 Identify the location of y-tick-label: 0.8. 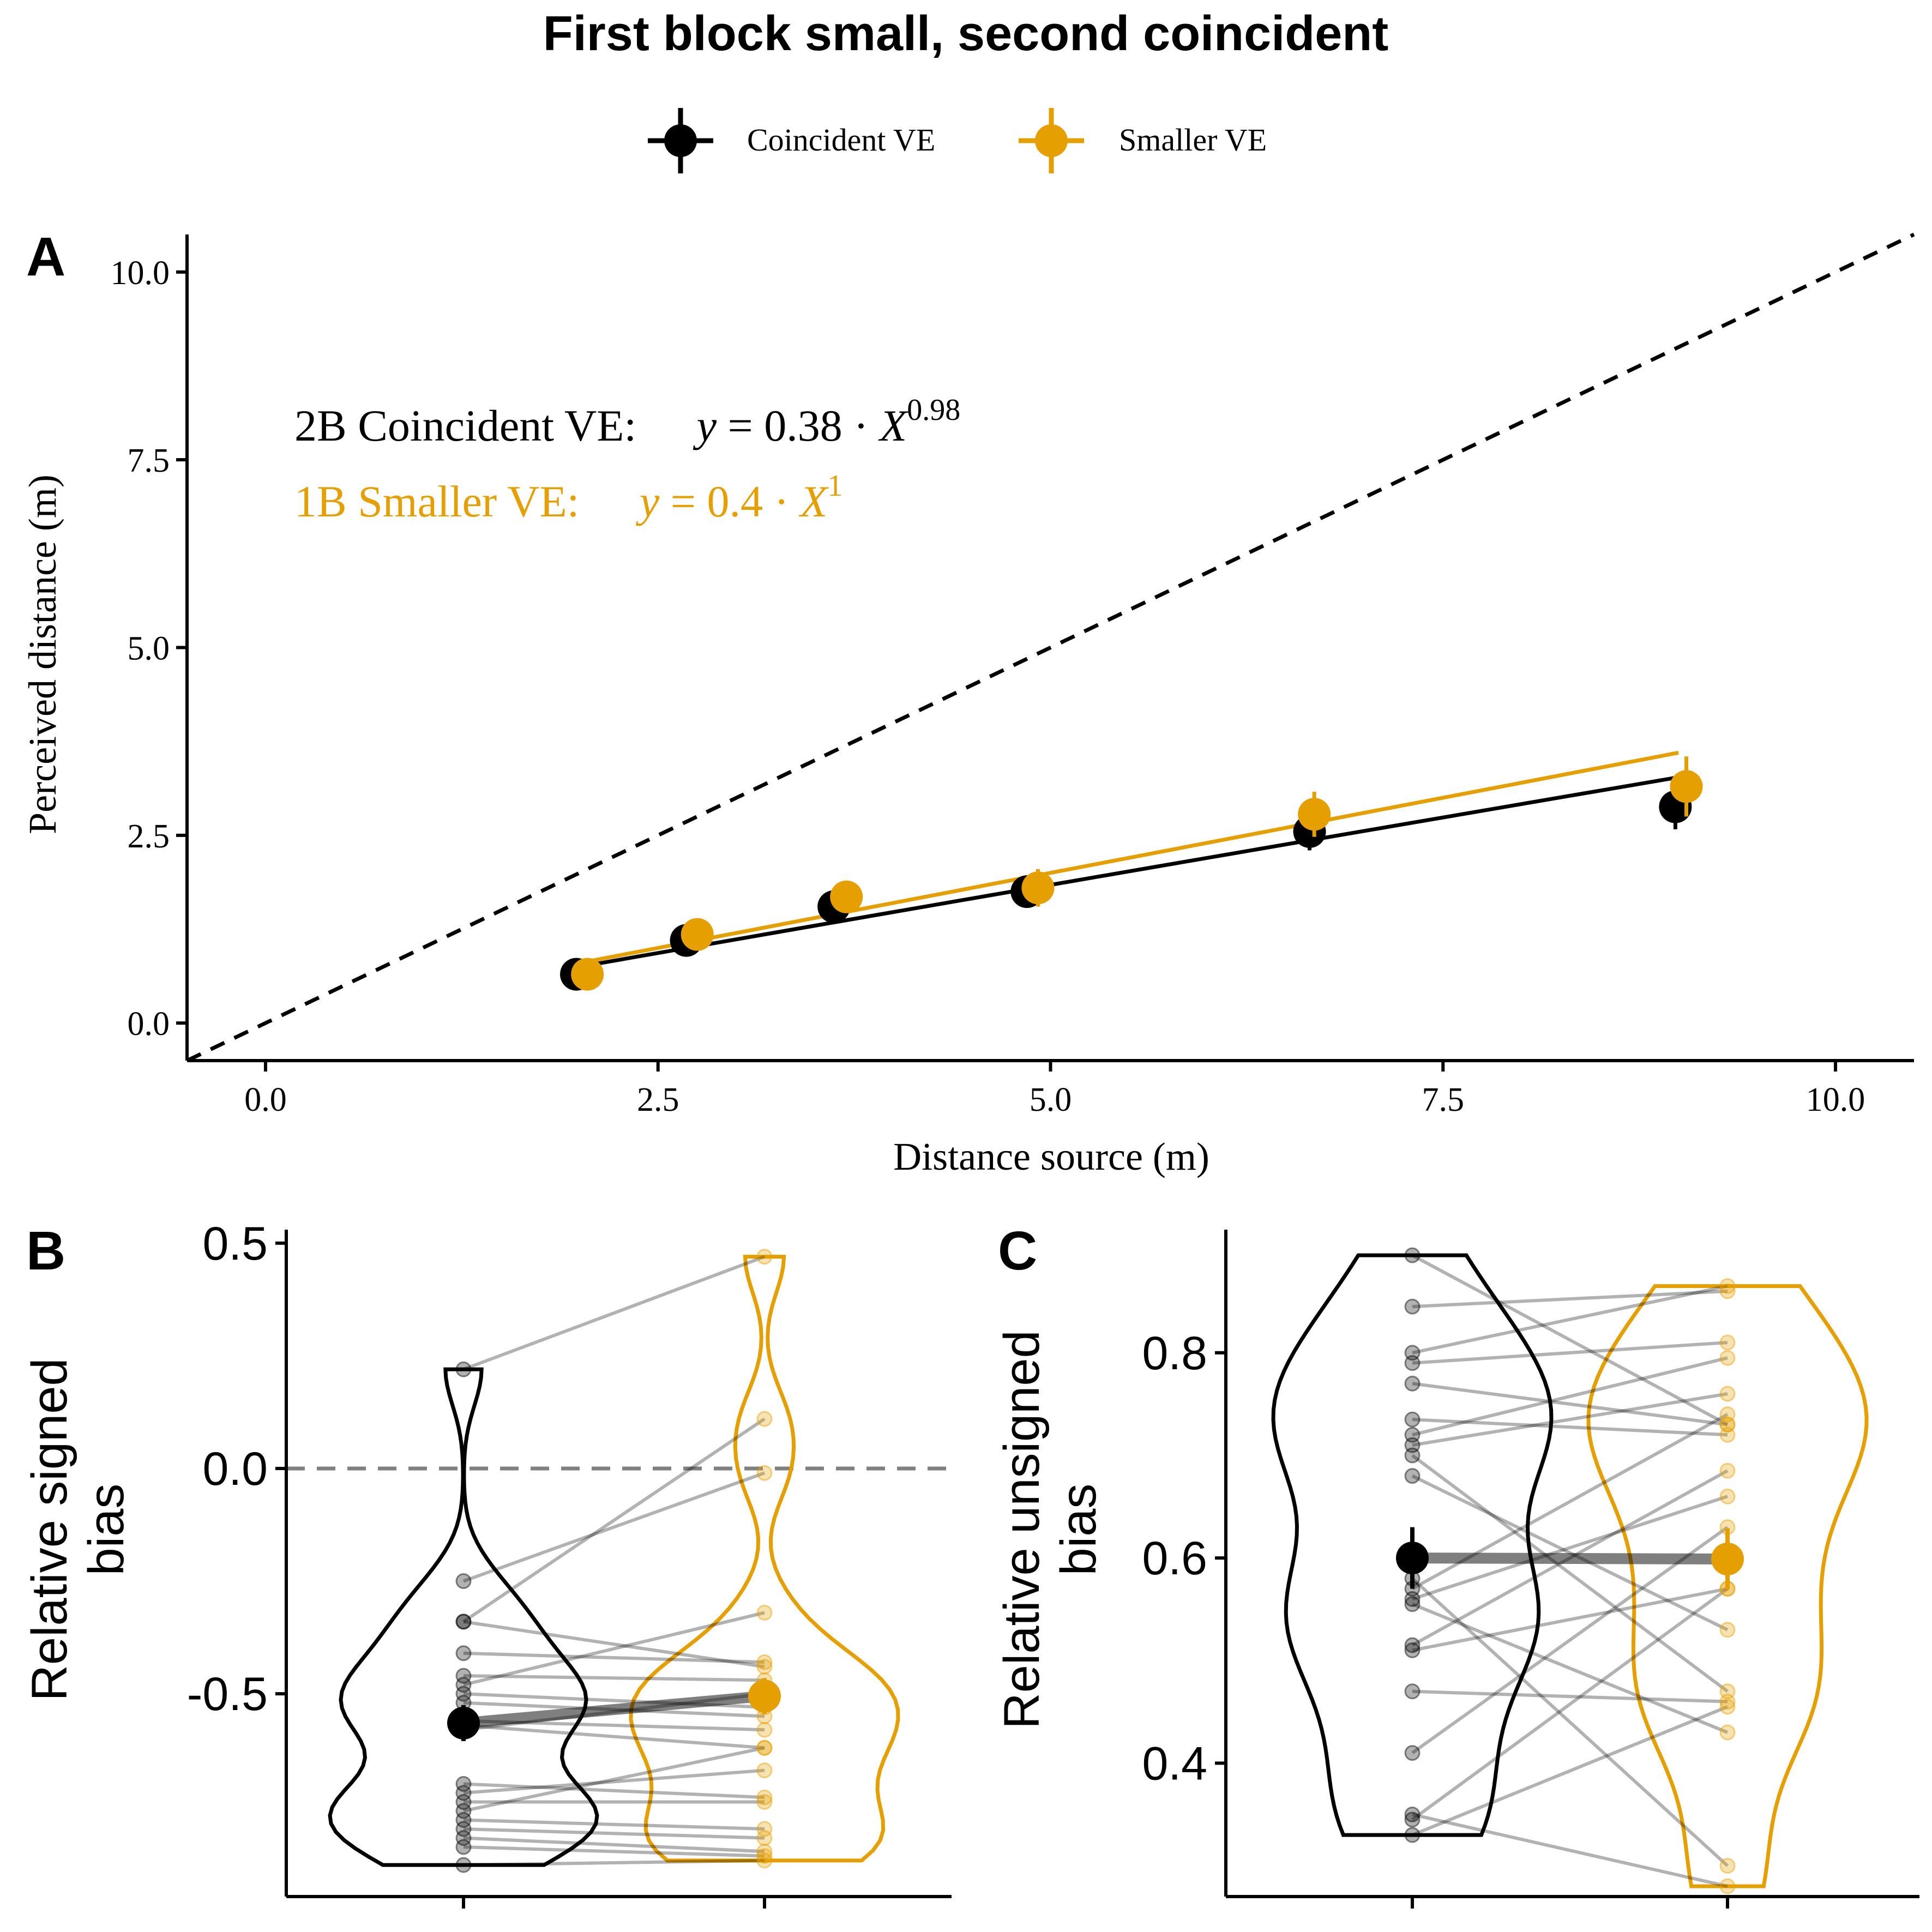
(1174, 1353).